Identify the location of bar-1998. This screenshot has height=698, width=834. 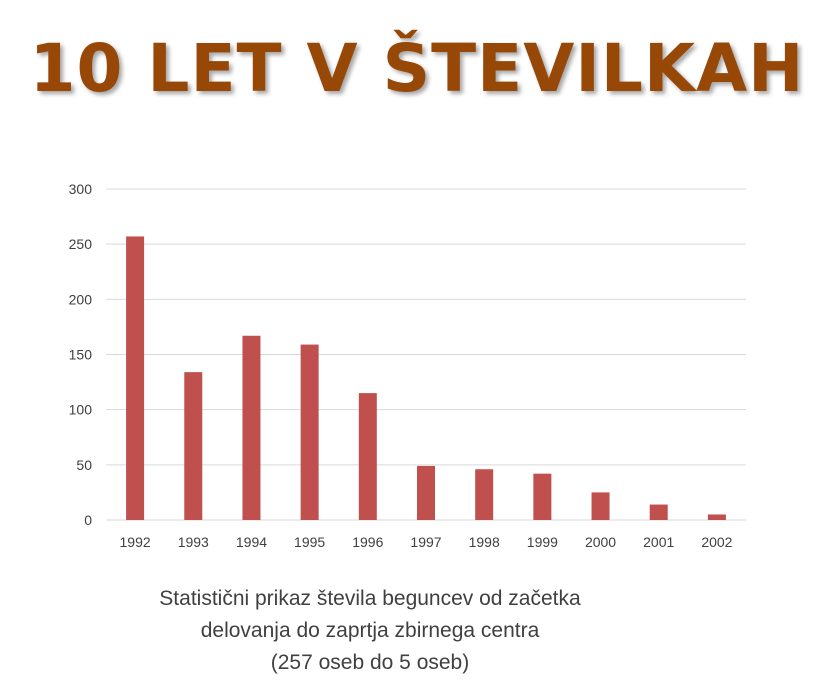
(484, 494).